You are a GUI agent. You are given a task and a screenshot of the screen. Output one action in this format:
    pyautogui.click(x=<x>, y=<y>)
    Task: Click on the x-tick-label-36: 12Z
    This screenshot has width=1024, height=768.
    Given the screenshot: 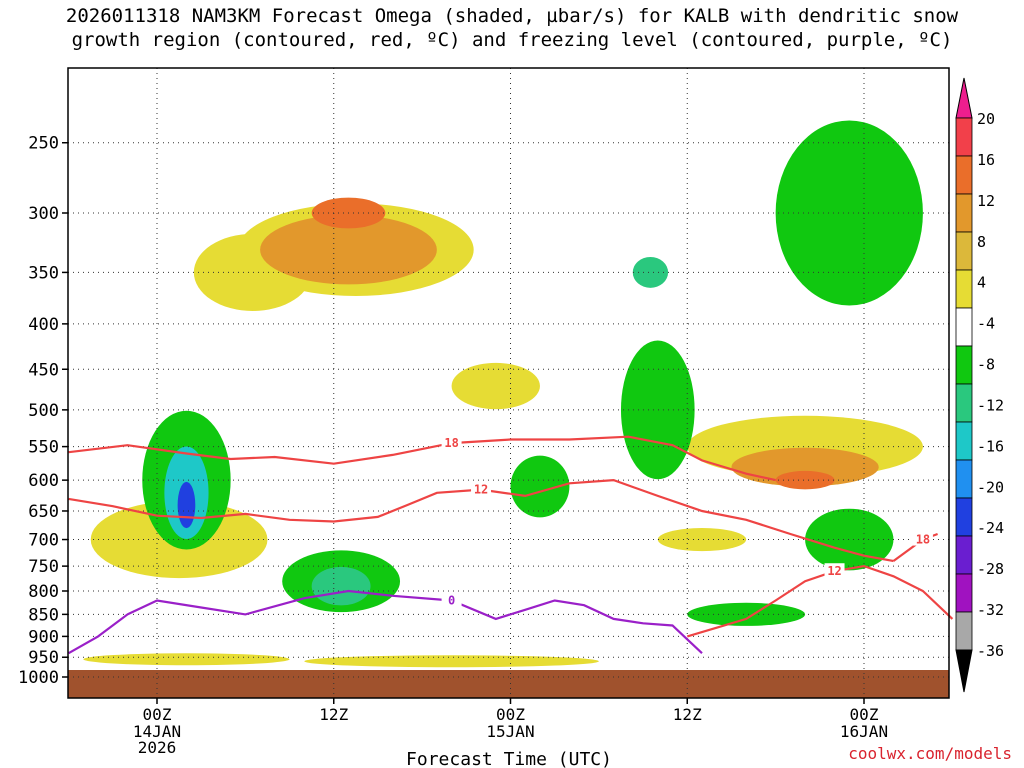 What is the action you would take?
    pyautogui.click(x=687, y=714)
    